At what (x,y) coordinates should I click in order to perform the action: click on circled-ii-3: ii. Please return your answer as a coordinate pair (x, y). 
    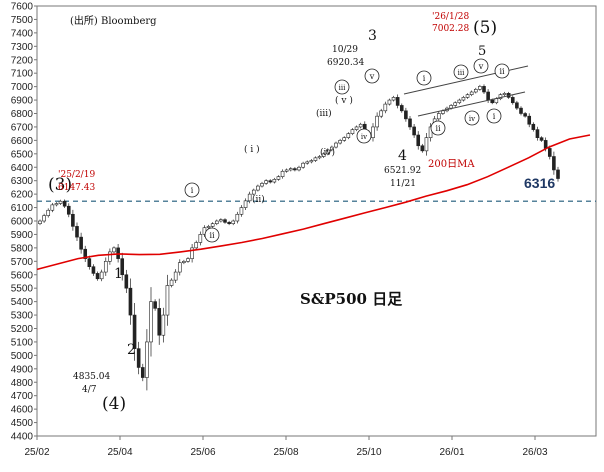
    Looking at the image, I should click on (438, 128).